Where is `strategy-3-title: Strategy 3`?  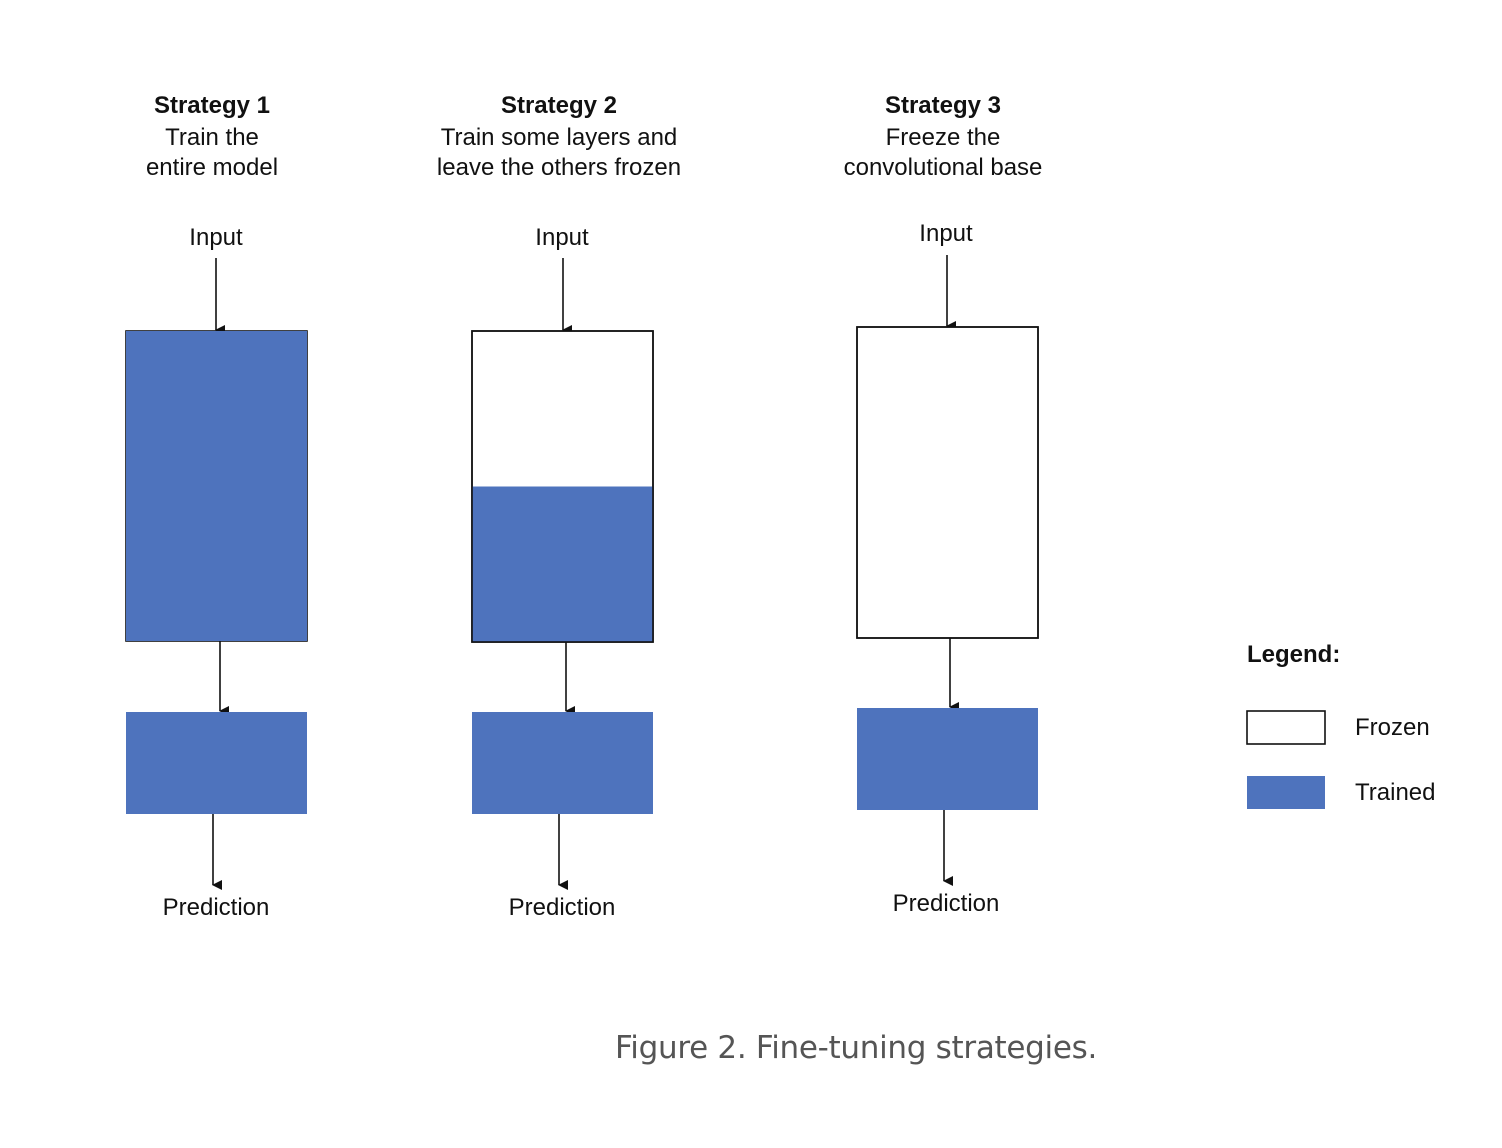 strategy-3-title: Strategy 3 is located at coordinates (943, 105).